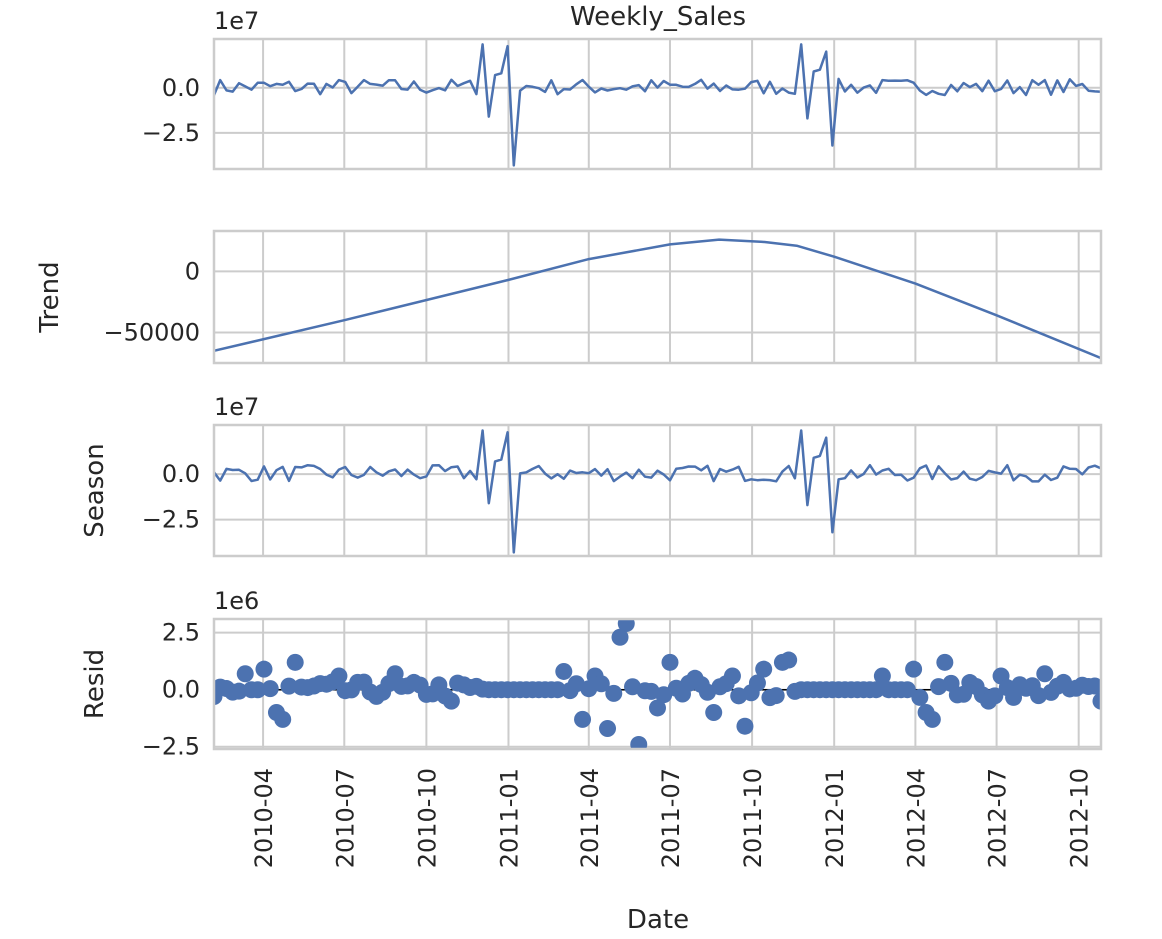 The width and height of the screenshot is (1162, 939). I want to click on chart-title: Weekly_Sales, so click(658, 17).